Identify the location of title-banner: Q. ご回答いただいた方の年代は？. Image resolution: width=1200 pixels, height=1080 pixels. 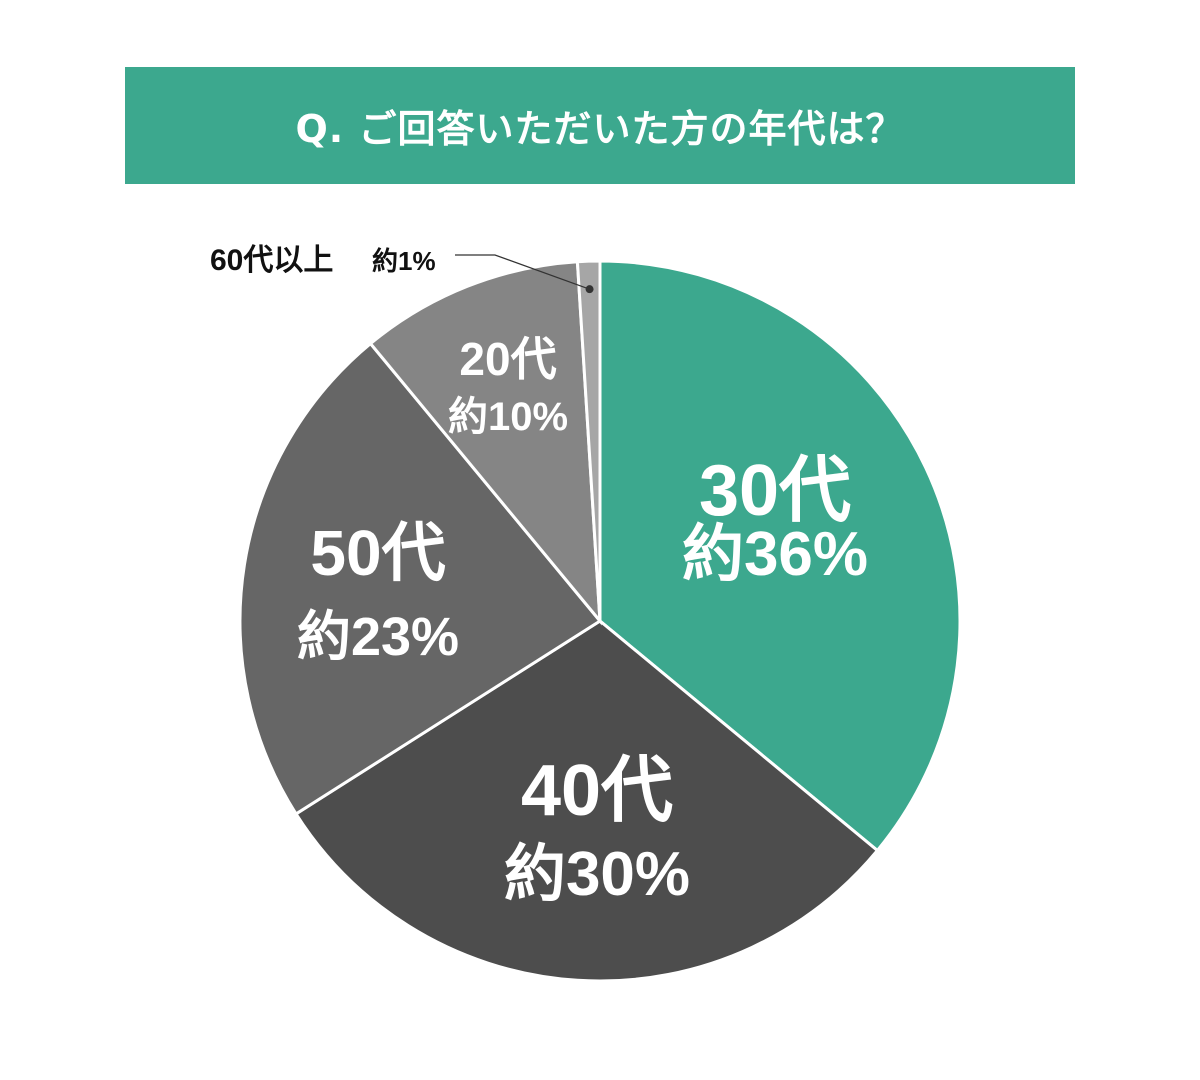
(600, 125).